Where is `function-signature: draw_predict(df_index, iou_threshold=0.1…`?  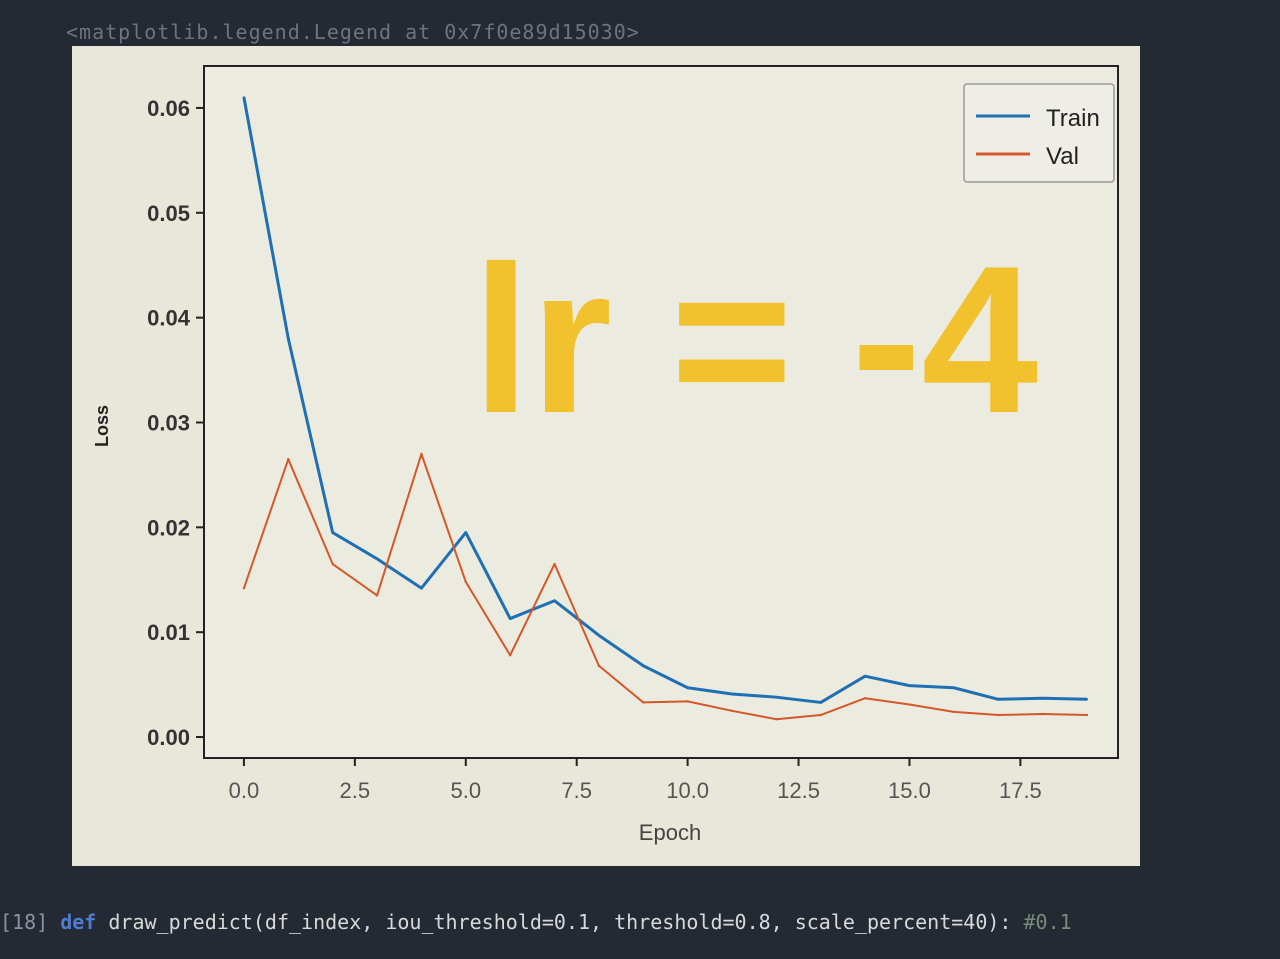 function-signature: draw_predict(df_index, iou_threshold=0.1… is located at coordinates (560, 922).